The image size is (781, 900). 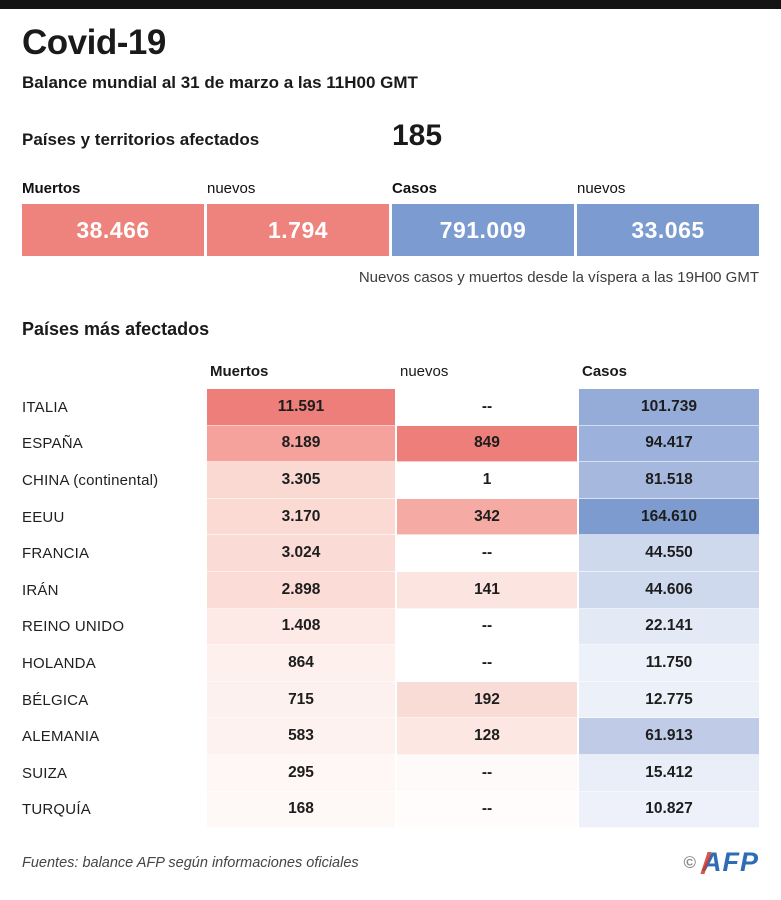 I want to click on nuevos-cell: 128, so click(x=487, y=736).